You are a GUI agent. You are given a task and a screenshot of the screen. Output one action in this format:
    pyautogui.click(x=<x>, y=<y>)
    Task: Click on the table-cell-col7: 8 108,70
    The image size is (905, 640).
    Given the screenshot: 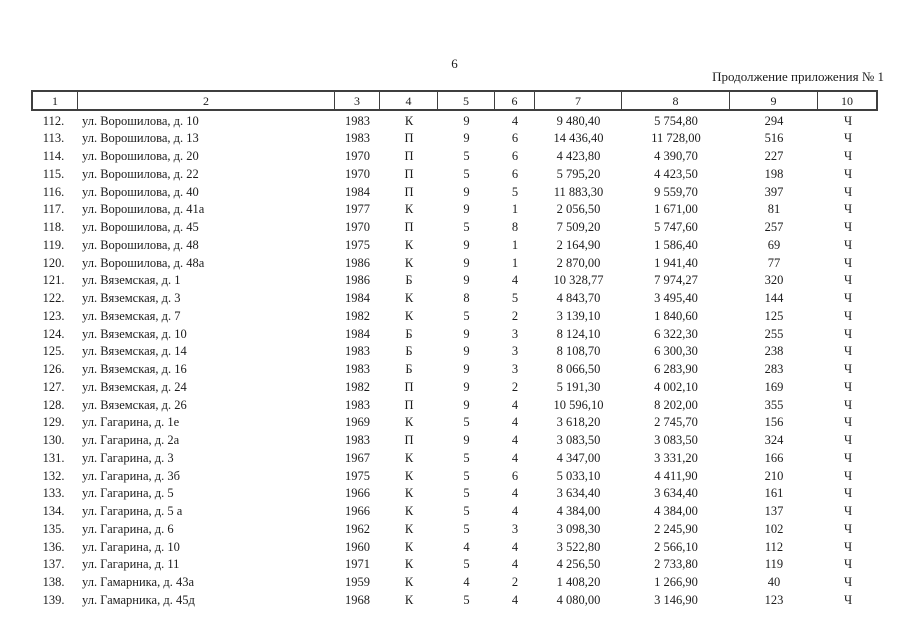 What is the action you would take?
    pyautogui.click(x=578, y=351)
    